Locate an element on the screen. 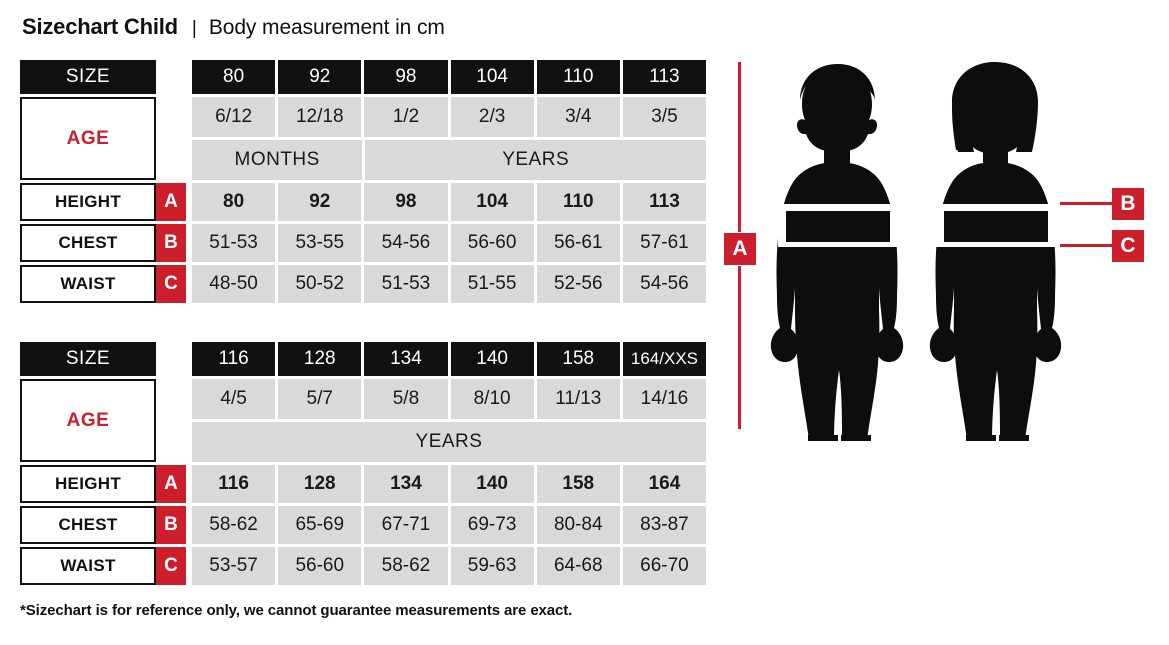  height-cell: 134 is located at coordinates (406, 484).